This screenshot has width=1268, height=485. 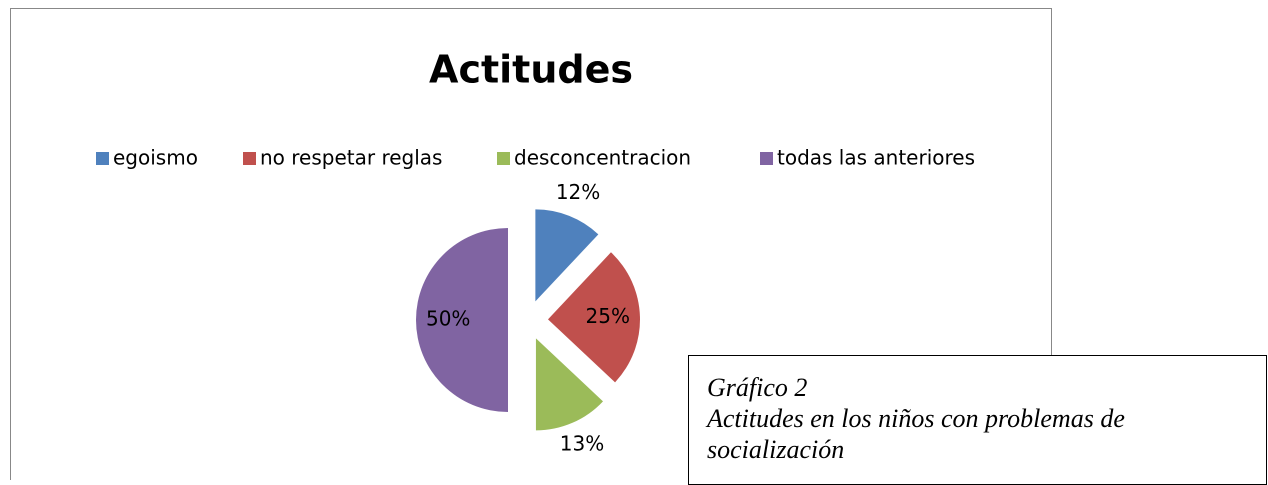 I want to click on legend-label: todas las anteriores, so click(x=876, y=158).